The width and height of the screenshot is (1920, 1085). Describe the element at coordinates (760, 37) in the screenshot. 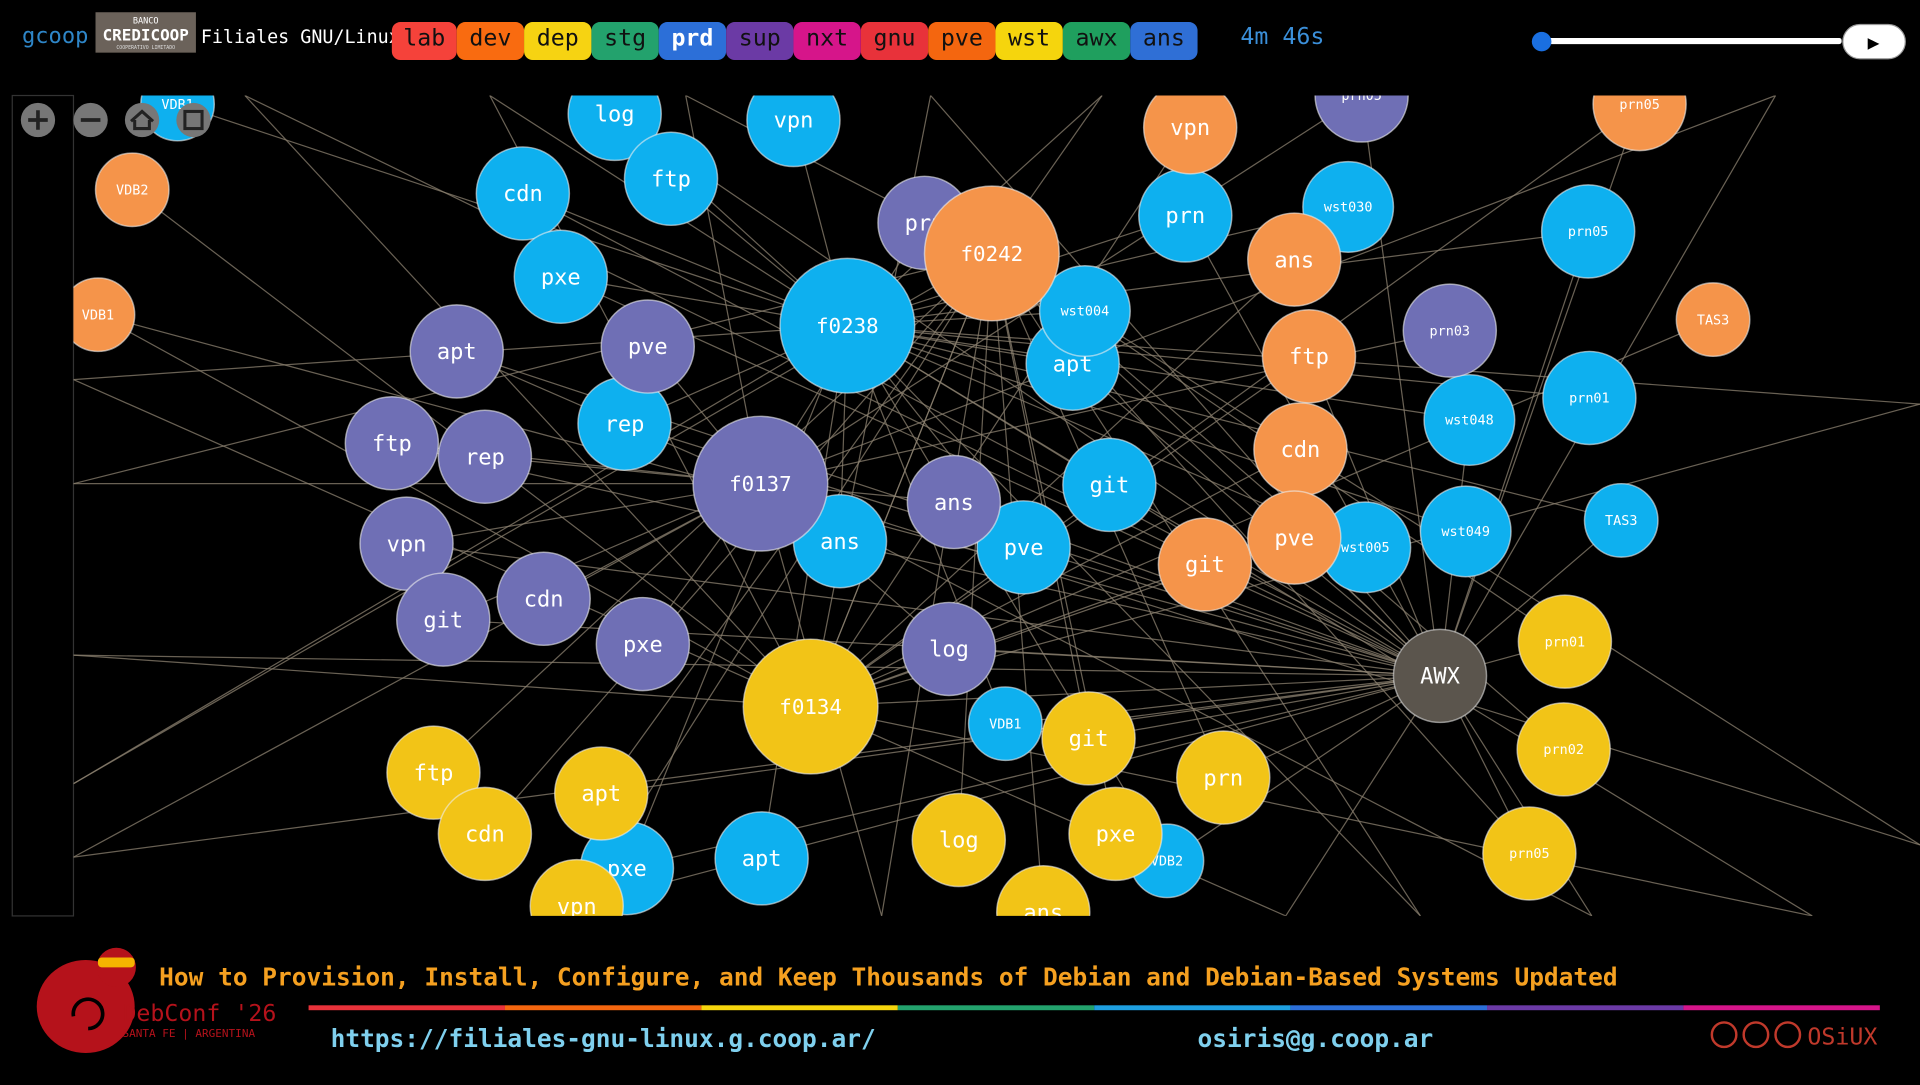

I see `tag-label: sup` at that location.